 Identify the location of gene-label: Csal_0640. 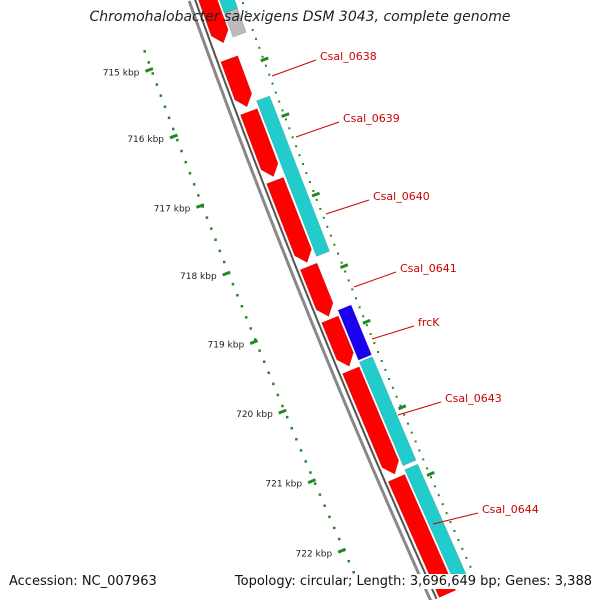
(401, 196).